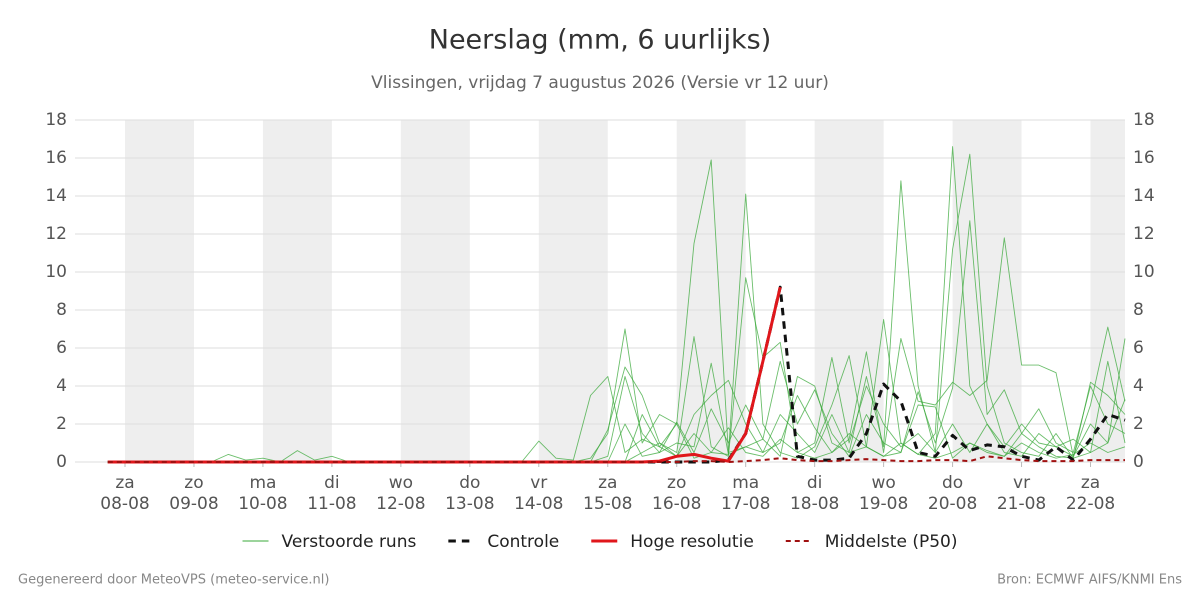  Describe the element at coordinates (56, 158) in the screenshot. I see `y-tick-label: 16` at that location.